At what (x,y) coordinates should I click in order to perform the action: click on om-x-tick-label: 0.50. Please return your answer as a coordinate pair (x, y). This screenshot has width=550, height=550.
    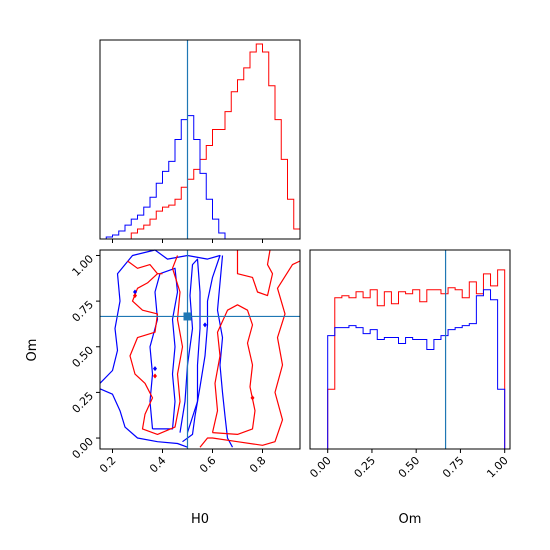
    Looking at the image, I should click on (409, 467).